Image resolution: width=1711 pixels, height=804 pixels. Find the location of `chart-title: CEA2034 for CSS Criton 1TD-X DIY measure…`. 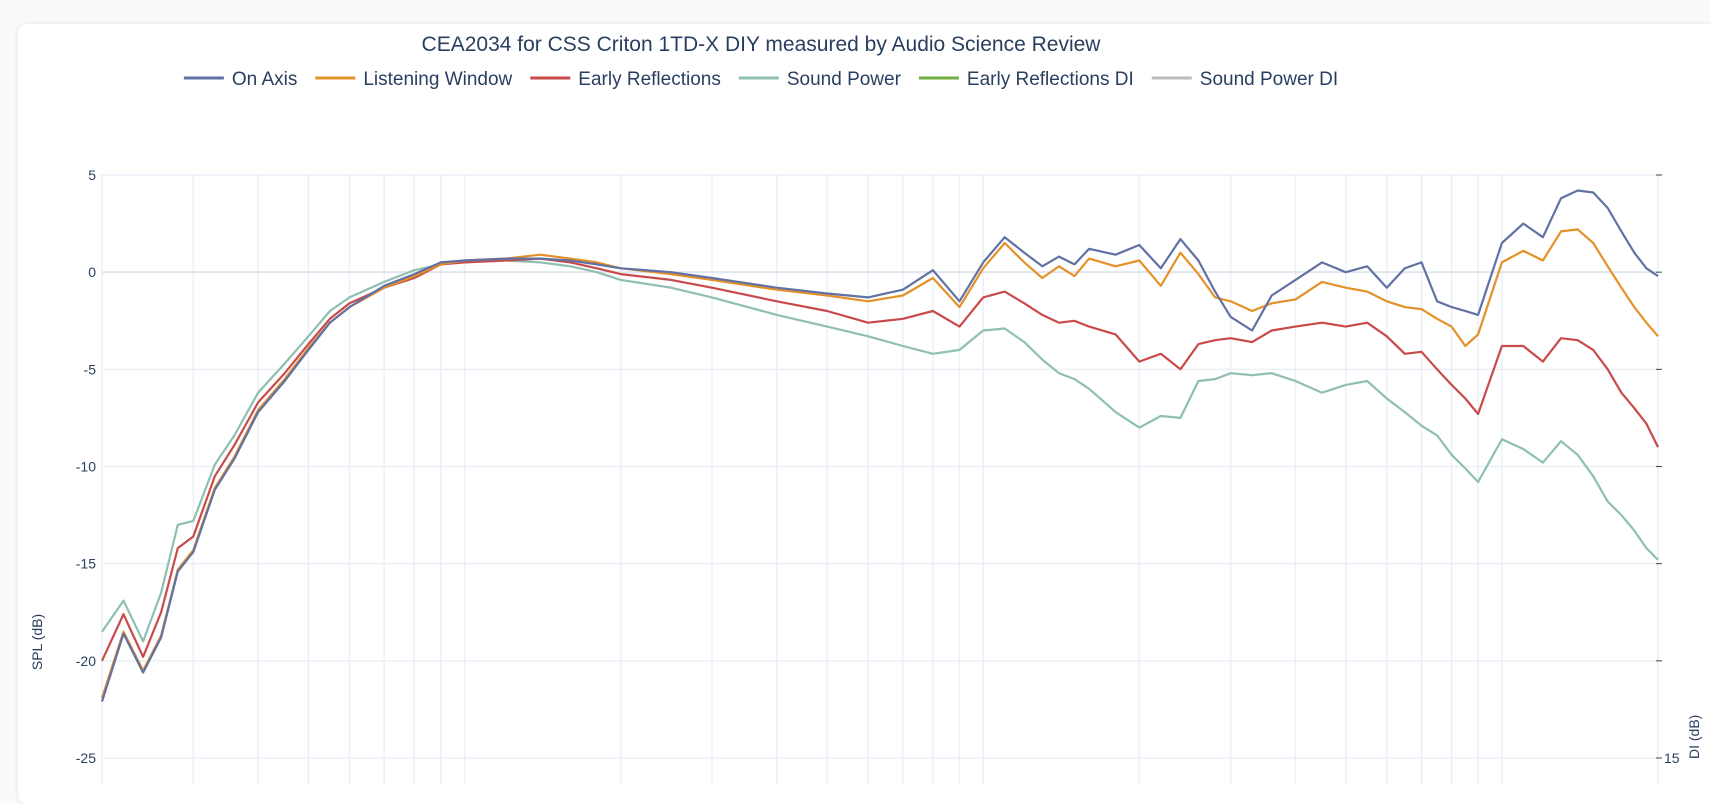

chart-title: CEA2034 for CSS Criton 1TD-X DIY measure… is located at coordinates (762, 44).